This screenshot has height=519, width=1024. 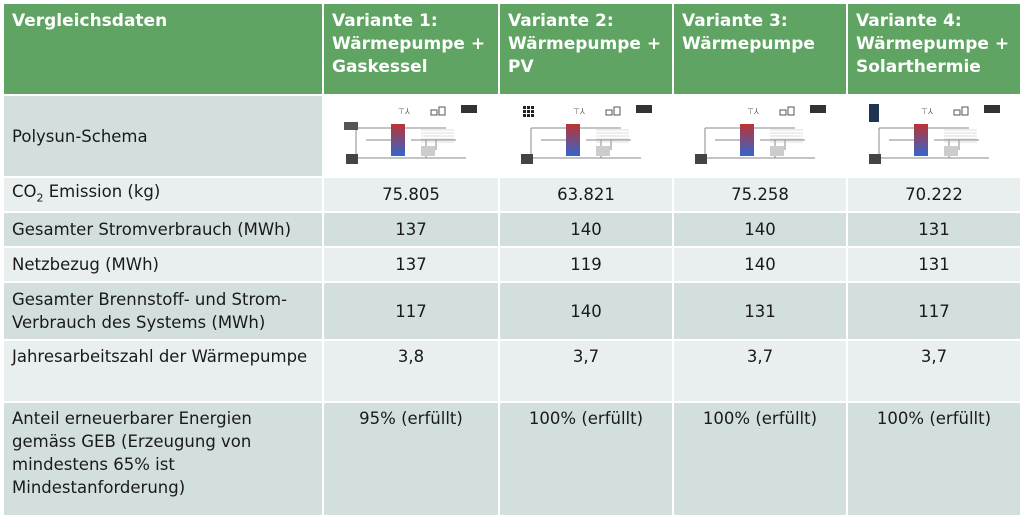 I want to click on solar-collector-icon, so click(x=874, y=113).